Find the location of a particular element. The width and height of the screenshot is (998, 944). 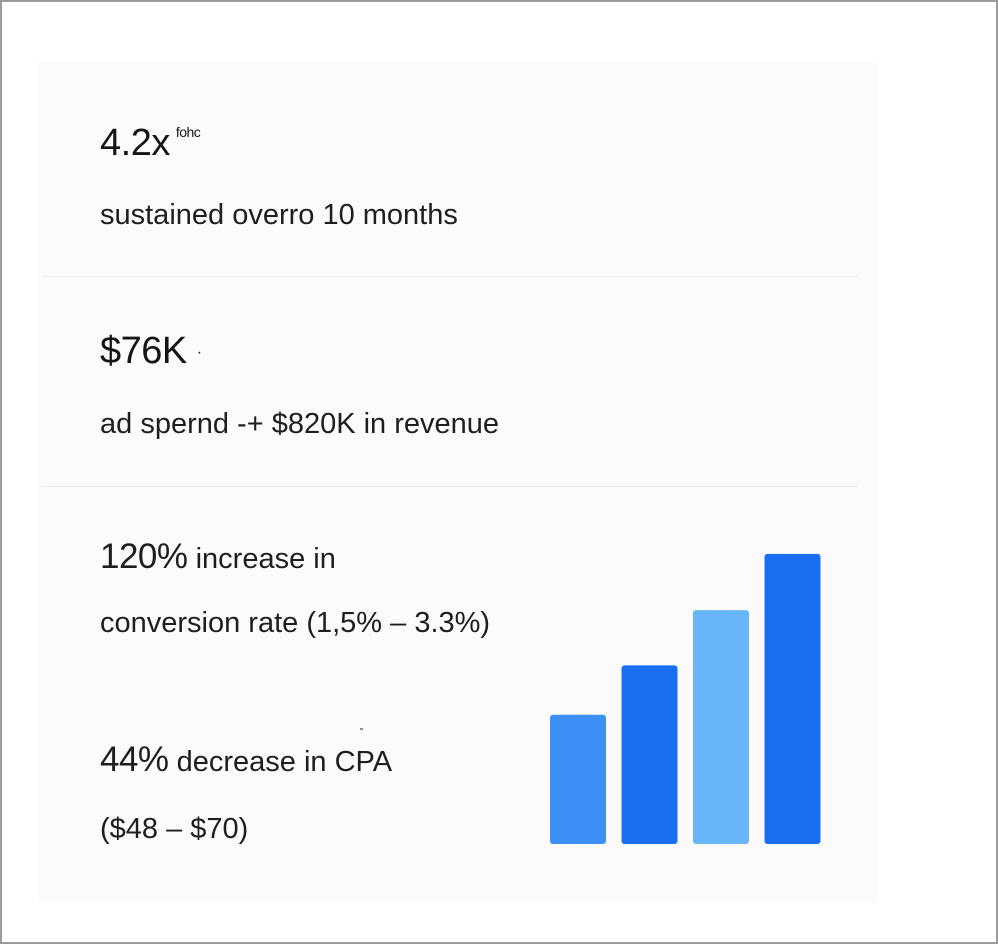

spend-metric: $76K · is located at coordinates (151, 351).